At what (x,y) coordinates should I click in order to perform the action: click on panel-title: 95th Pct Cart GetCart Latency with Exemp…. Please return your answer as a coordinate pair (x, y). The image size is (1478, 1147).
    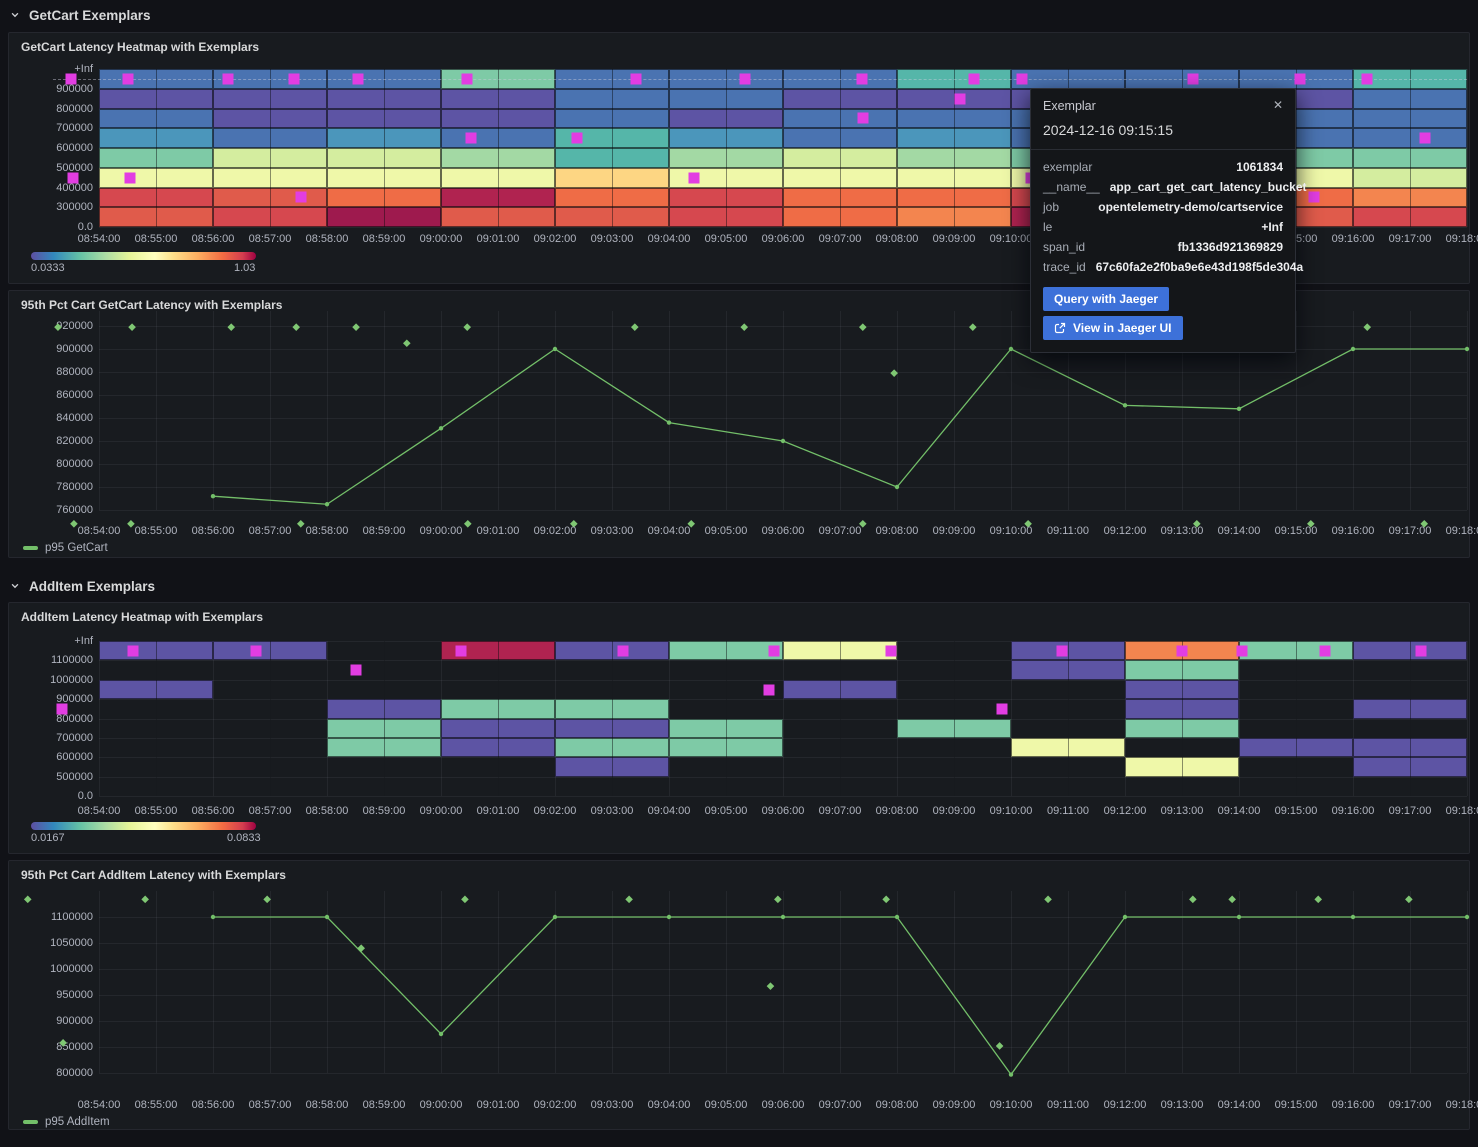
    Looking at the image, I should click on (152, 305).